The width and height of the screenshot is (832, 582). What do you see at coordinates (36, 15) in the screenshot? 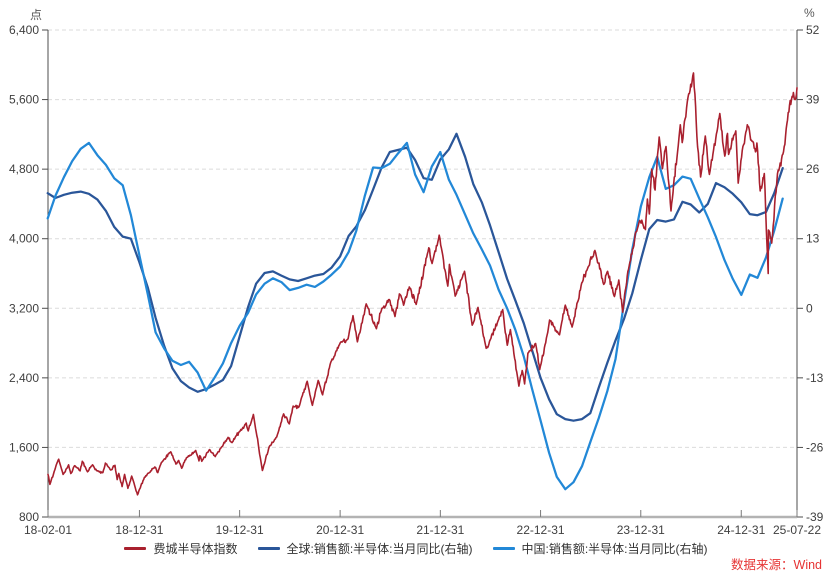
I see `left-axis-unit-label: 点` at bounding box center [36, 15].